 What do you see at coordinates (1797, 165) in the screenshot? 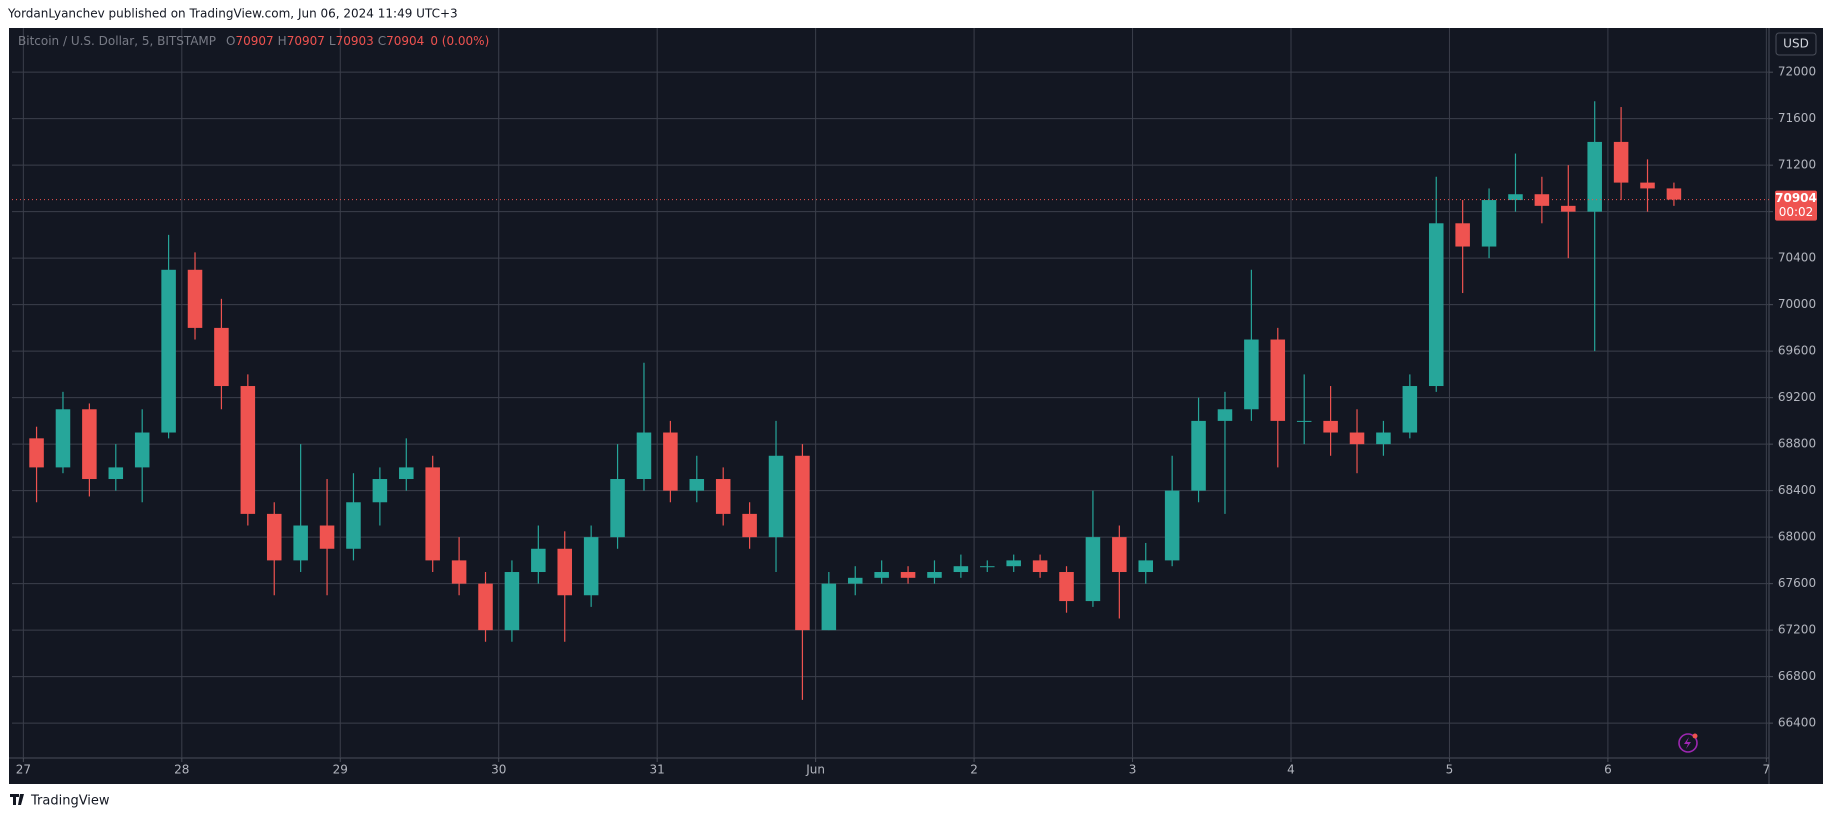
I see `y-tick-label: 71200` at bounding box center [1797, 165].